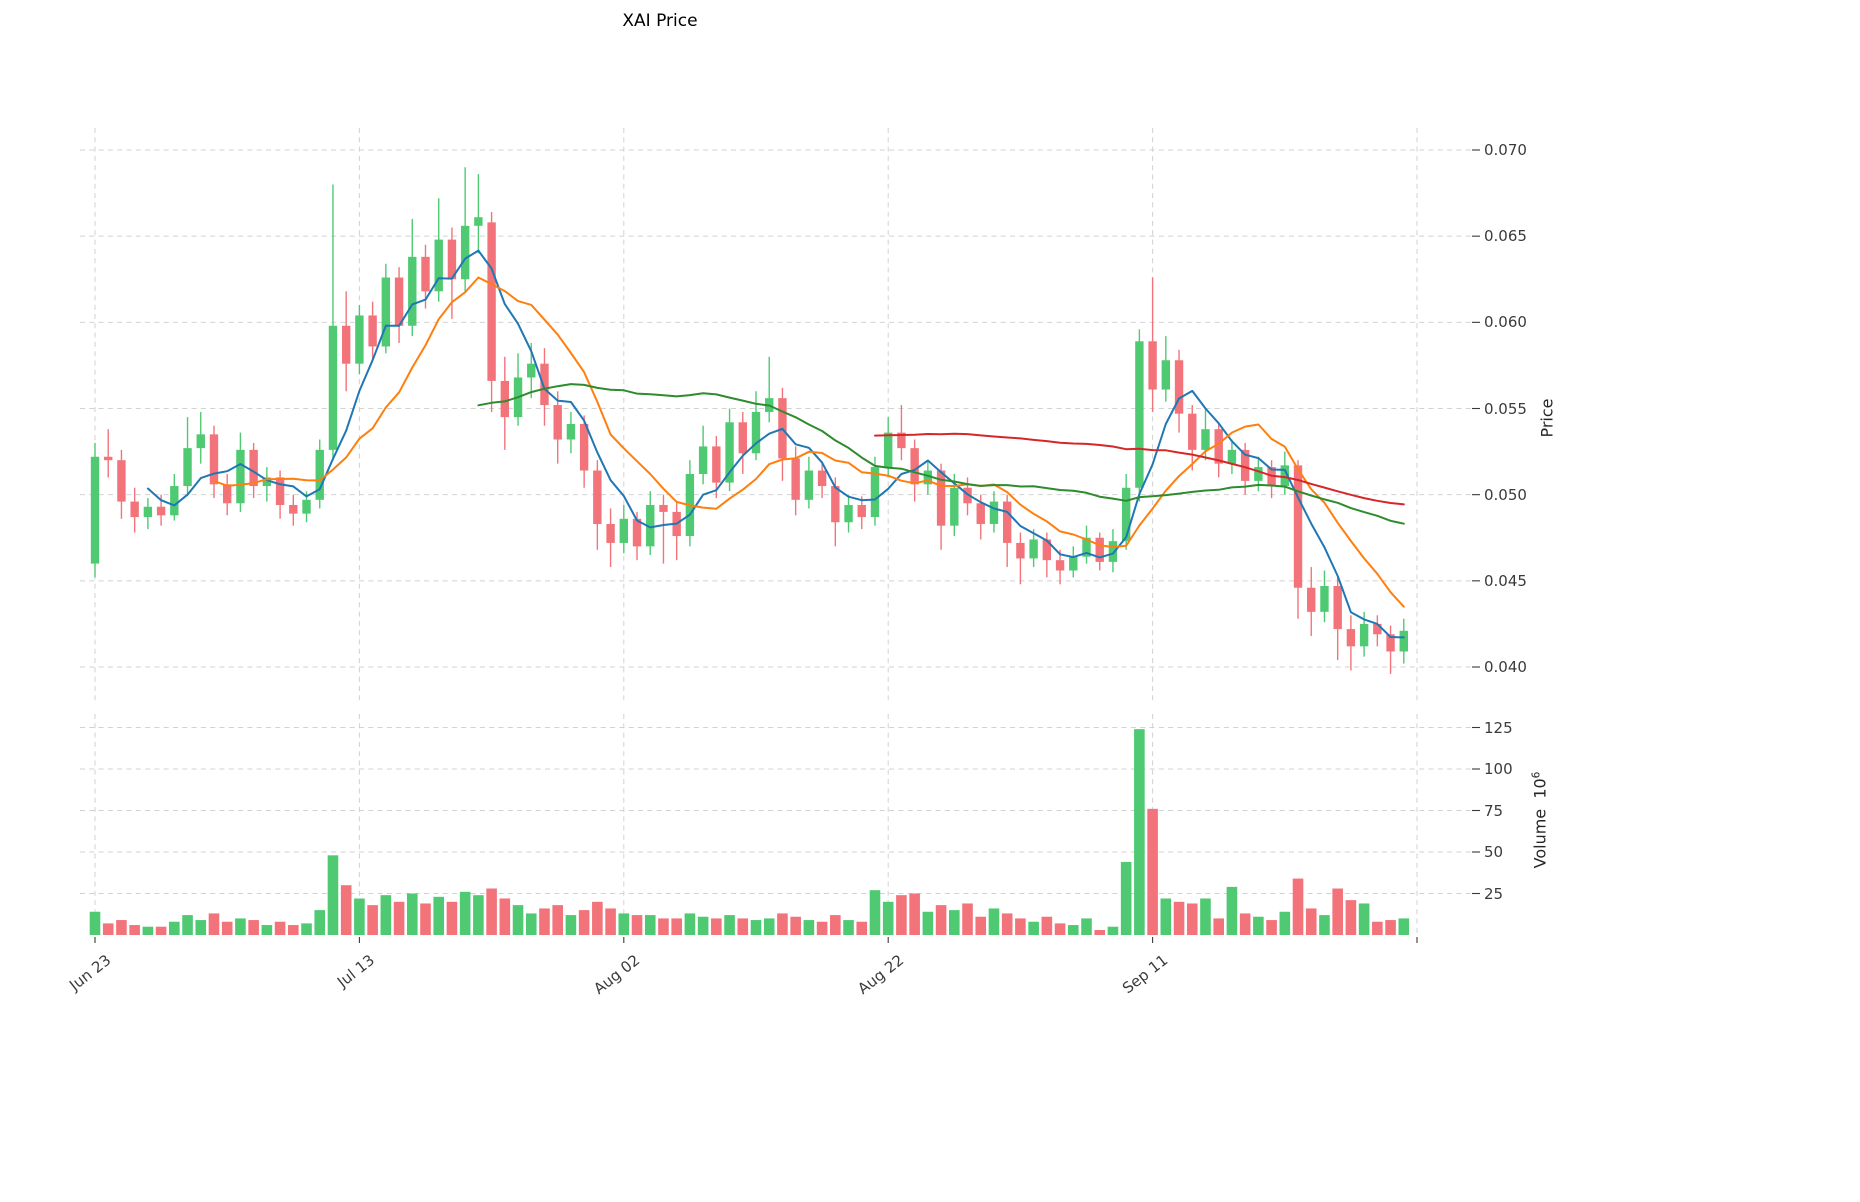  Describe the element at coordinates (1505, 408) in the screenshot. I see `price-tick-label: 0.055` at that location.